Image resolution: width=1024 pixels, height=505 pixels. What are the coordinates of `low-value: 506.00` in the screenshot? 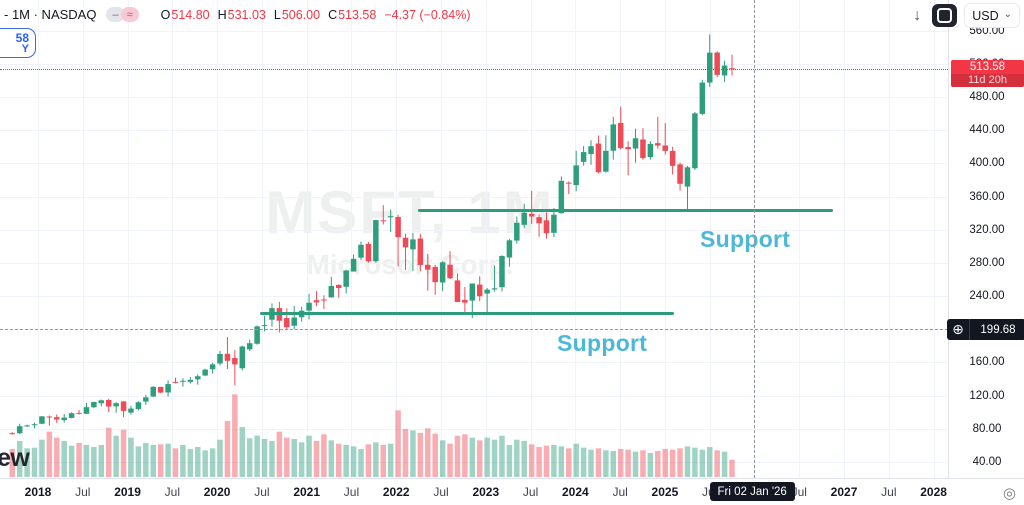 It's located at (301, 14).